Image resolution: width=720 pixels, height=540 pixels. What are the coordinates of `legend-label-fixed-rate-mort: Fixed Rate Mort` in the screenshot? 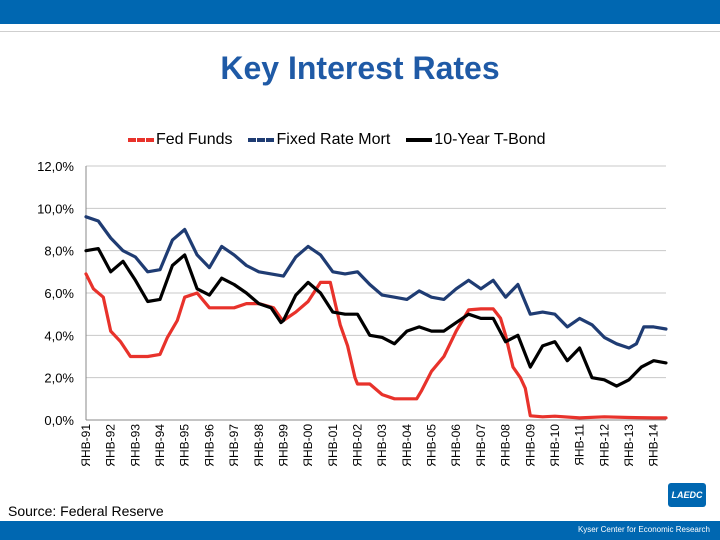 It's located at (333, 139).